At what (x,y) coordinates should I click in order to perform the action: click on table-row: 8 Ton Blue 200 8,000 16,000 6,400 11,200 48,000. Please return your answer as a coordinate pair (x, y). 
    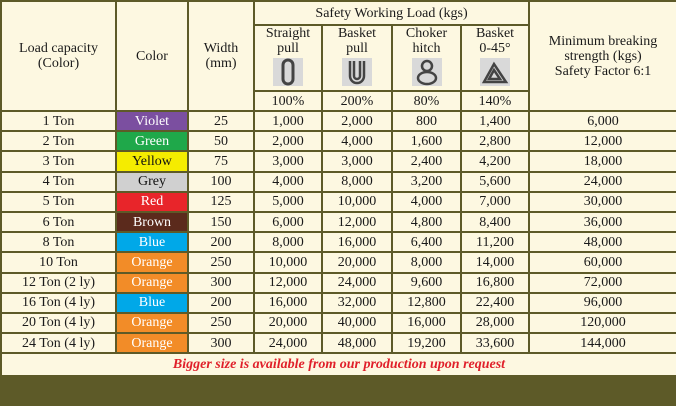
    Looking at the image, I should click on (338, 242).